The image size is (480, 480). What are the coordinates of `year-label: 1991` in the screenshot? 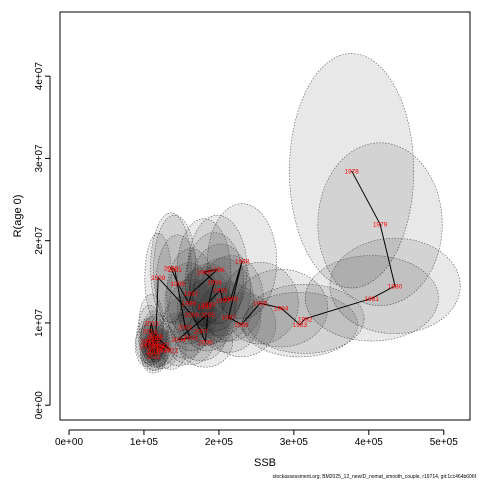 It's located at (220, 291).